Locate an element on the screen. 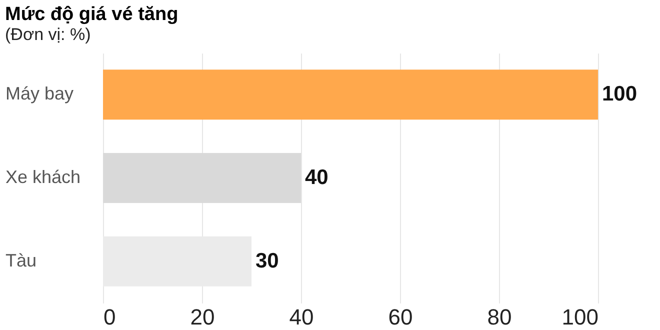 This screenshot has height=330, width=660. x-tick-label: 0 is located at coordinates (110, 317).